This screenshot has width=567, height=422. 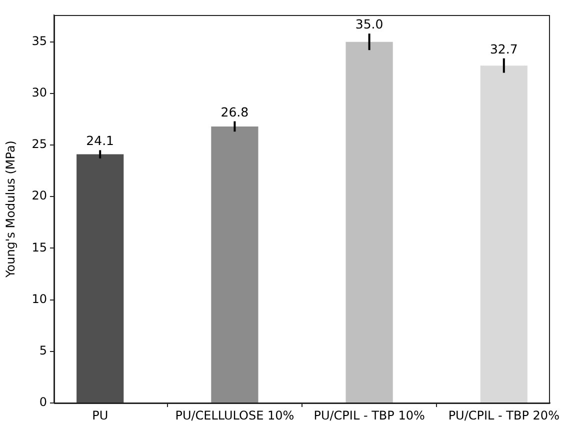 What do you see at coordinates (100, 140) in the screenshot?
I see `data-label: 24.1` at bounding box center [100, 140].